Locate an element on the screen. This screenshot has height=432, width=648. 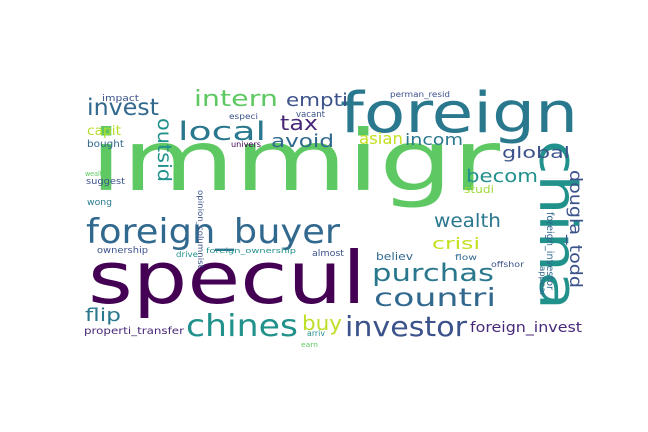
word-3: foreign is located at coordinates (459, 113).